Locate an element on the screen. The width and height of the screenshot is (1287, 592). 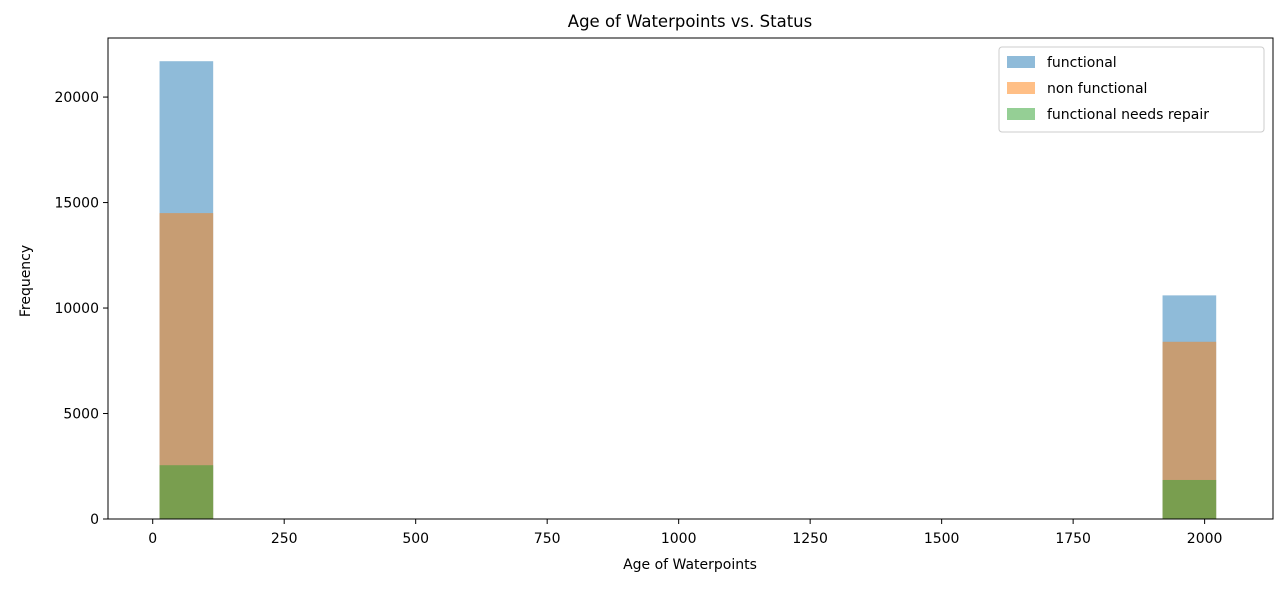
x-axis: 0 250 500 750 1000 1250 1500 1750 2000 is located at coordinates (685, 533).